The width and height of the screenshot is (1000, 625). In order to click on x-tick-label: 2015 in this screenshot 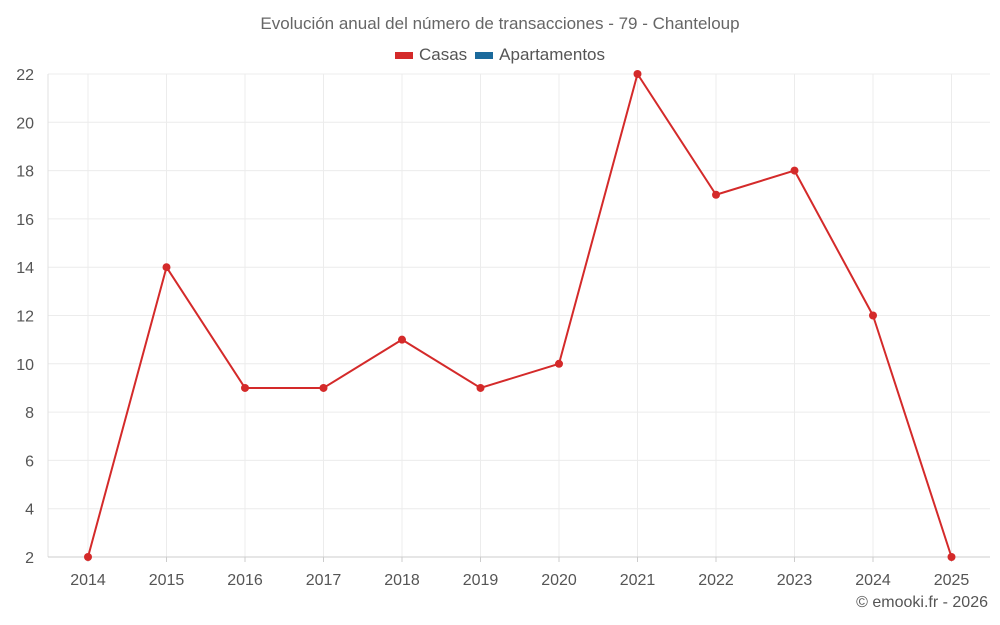, I will do `click(167, 580)`.